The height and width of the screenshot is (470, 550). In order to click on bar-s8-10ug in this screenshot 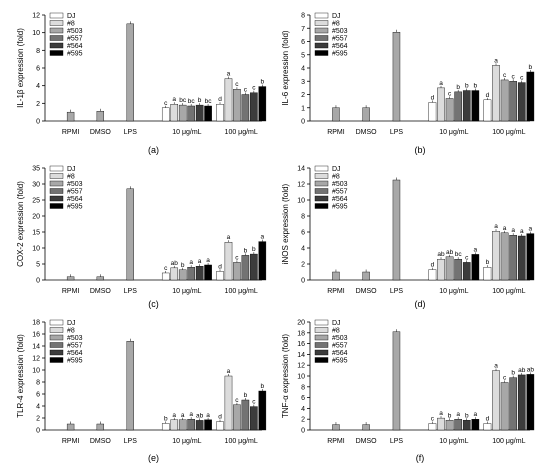, I will do `click(441, 424)`.